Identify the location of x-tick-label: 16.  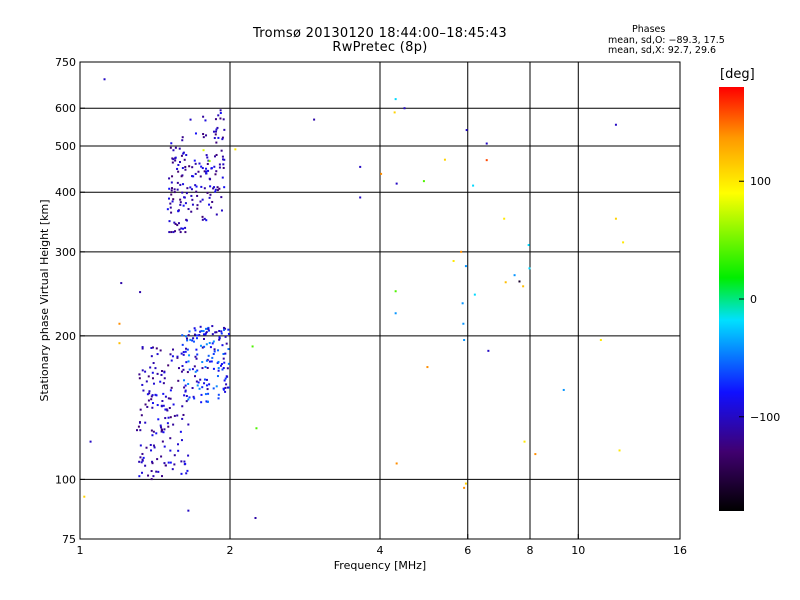
(680, 550).